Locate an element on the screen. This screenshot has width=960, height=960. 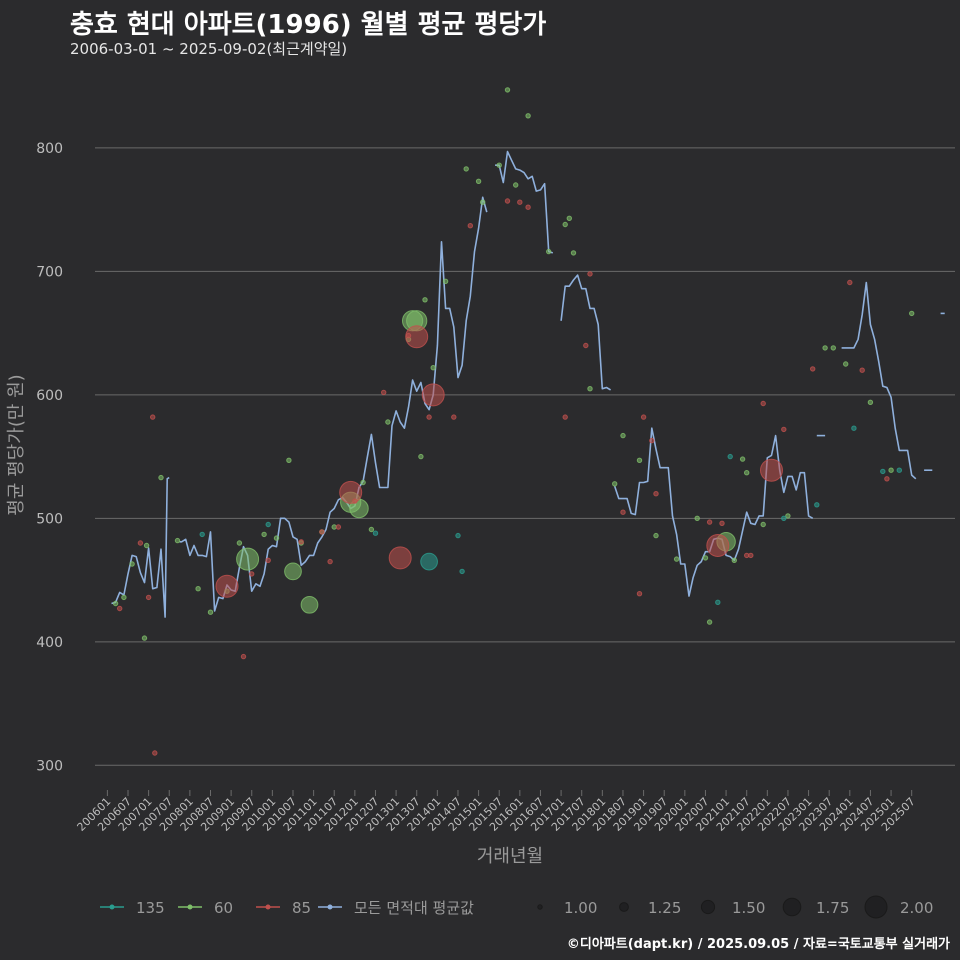
legend-size-circle-1.75 is located at coordinates (792, 907).